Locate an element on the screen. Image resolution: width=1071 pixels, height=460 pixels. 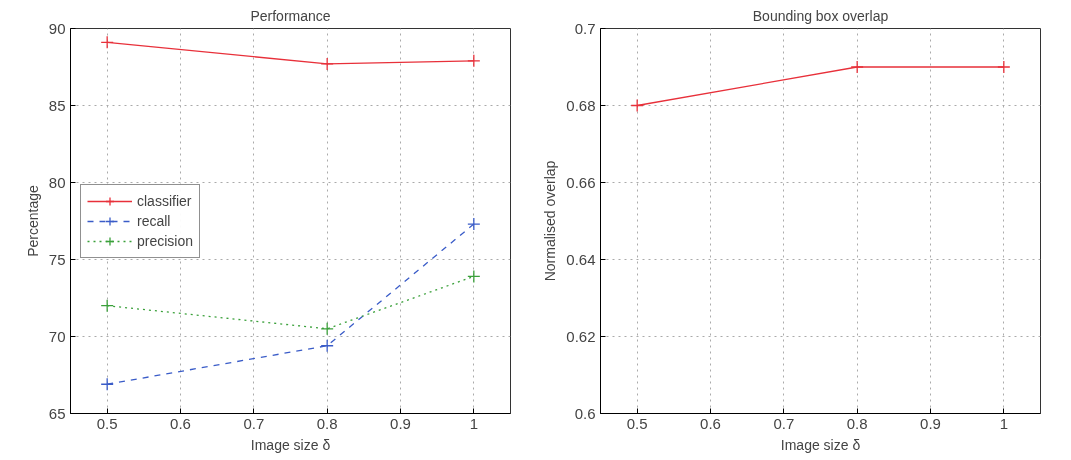
legend-label: precision is located at coordinates (165, 240).